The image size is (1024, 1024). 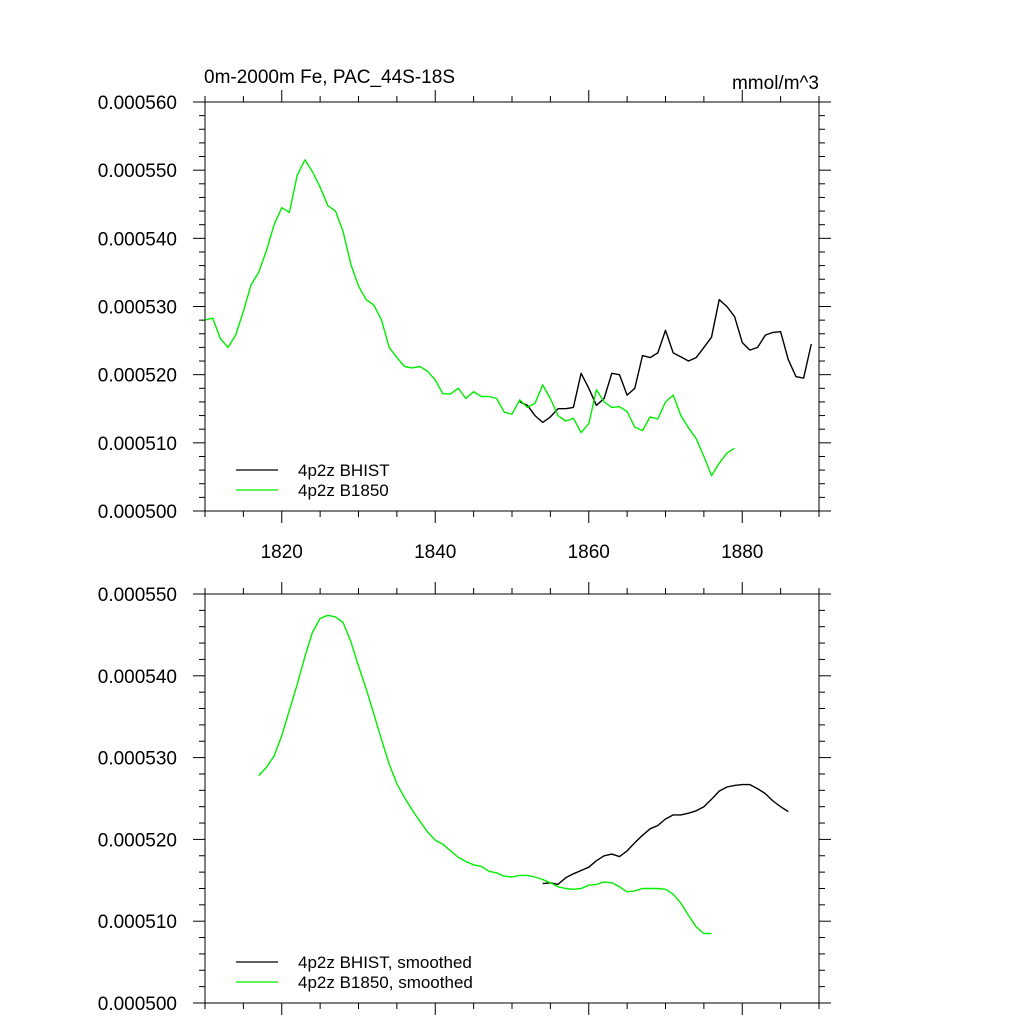 I want to click on chart-title: 0m-2000m Fe, PAC_44S-18S, so click(x=329, y=77).